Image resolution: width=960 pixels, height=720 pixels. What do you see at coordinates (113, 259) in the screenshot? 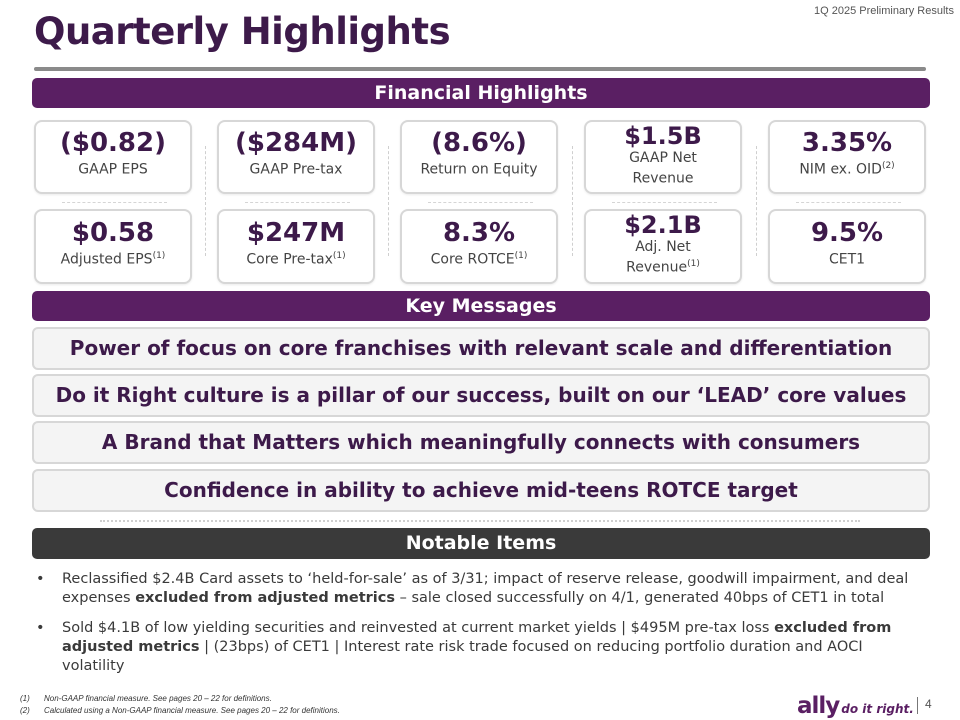
I see `metric-label: Adjusted EPS(1)` at bounding box center [113, 259].